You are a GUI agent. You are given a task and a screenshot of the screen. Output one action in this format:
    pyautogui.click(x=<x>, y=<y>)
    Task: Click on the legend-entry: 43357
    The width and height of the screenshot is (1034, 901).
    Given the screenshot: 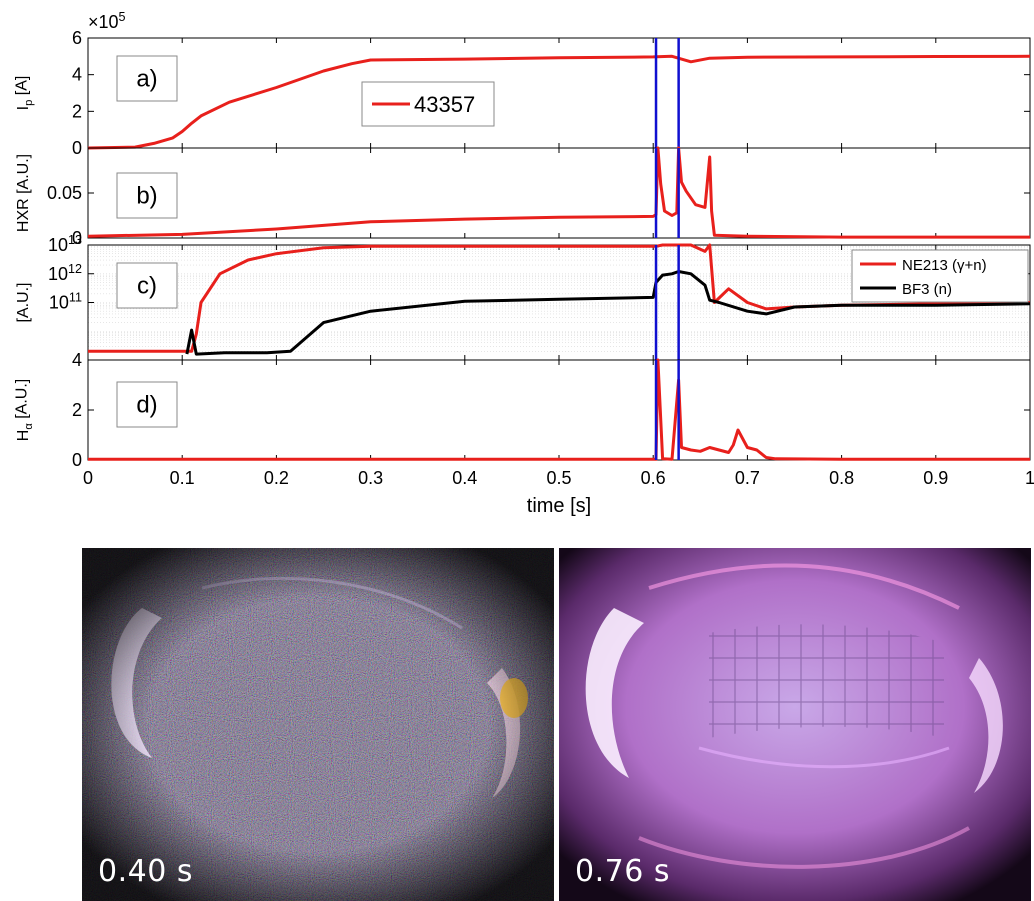 What is the action you would take?
    pyautogui.click(x=444, y=104)
    